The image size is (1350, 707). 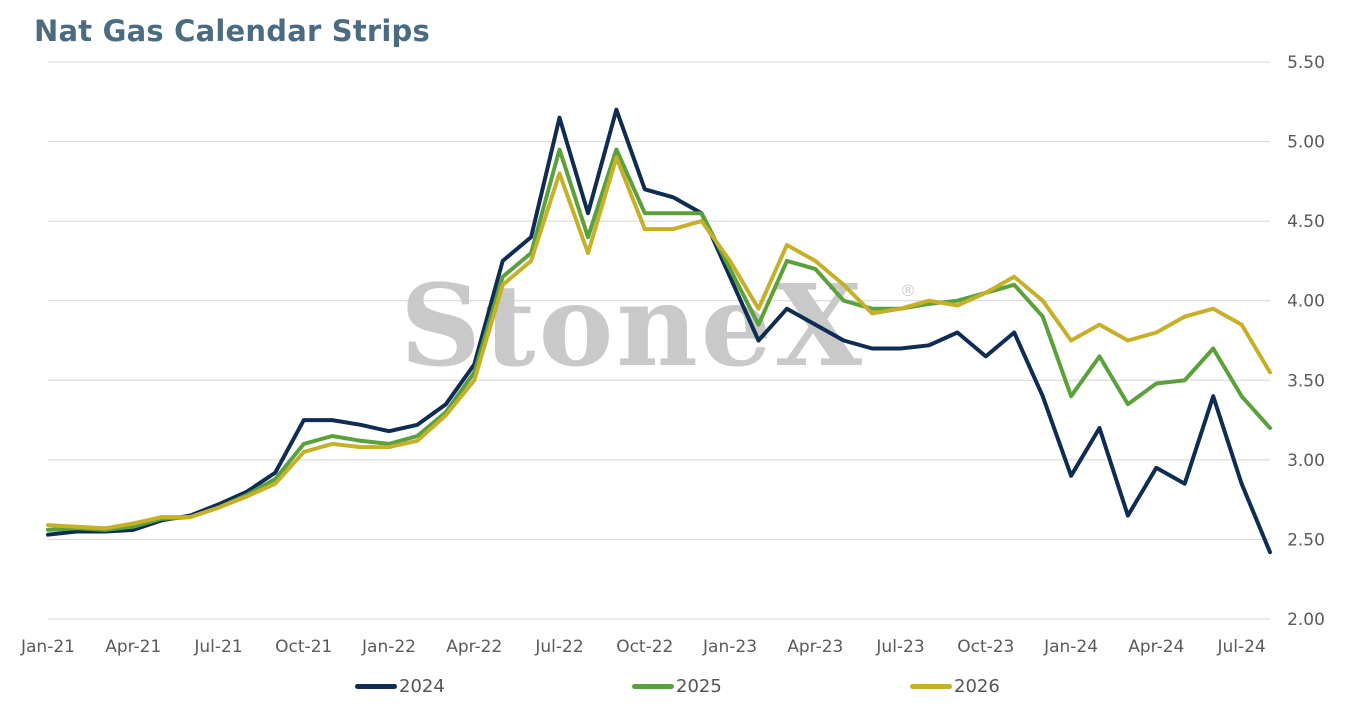 What do you see at coordinates (1070, 647) in the screenshot?
I see `x-tick-label: Jan-24` at bounding box center [1070, 647].